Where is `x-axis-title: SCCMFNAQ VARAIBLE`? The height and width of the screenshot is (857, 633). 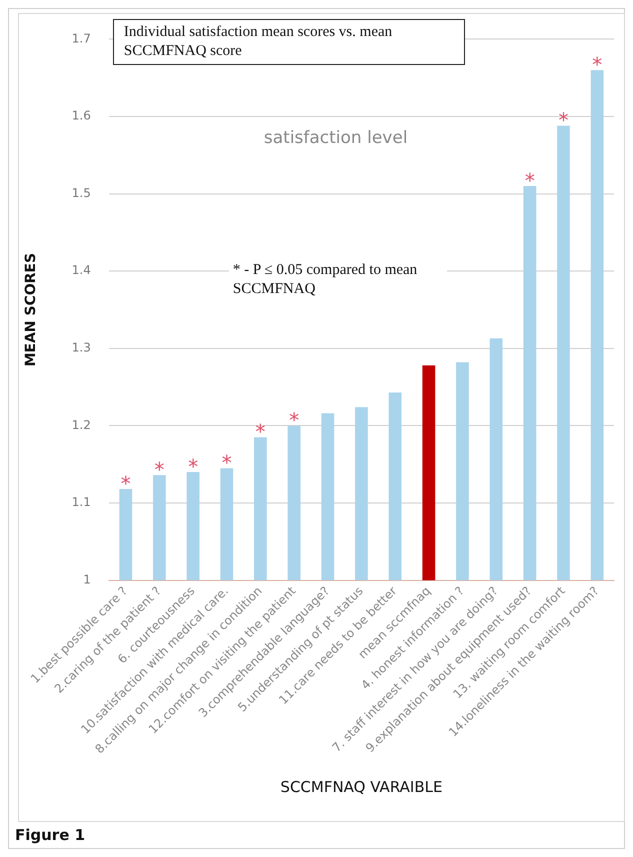
x-axis-title: SCCMFNAQ VARAIBLE is located at coordinates (361, 787).